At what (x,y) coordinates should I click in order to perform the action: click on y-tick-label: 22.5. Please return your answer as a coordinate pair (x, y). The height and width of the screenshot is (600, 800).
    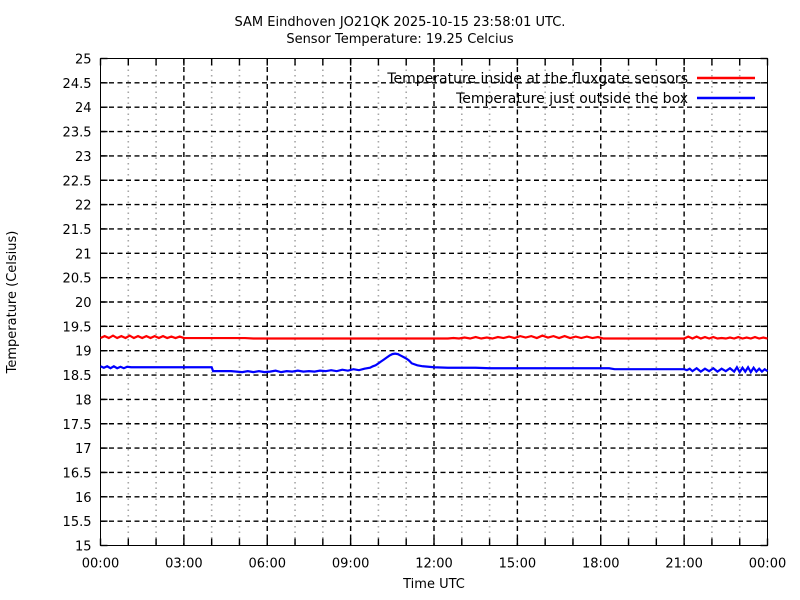
    Looking at the image, I should click on (77, 181).